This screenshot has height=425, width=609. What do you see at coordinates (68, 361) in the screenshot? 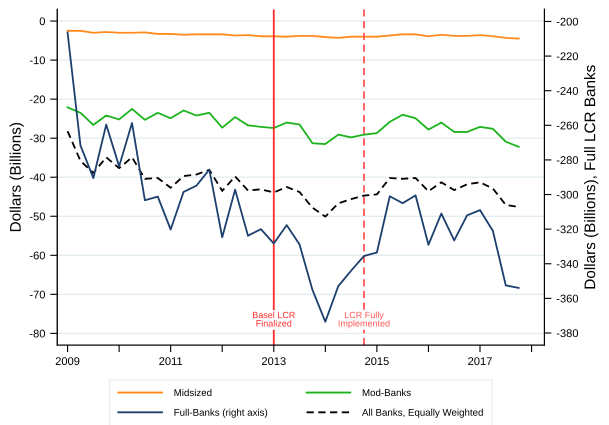
I see `x-tick-label: 2009` at bounding box center [68, 361].